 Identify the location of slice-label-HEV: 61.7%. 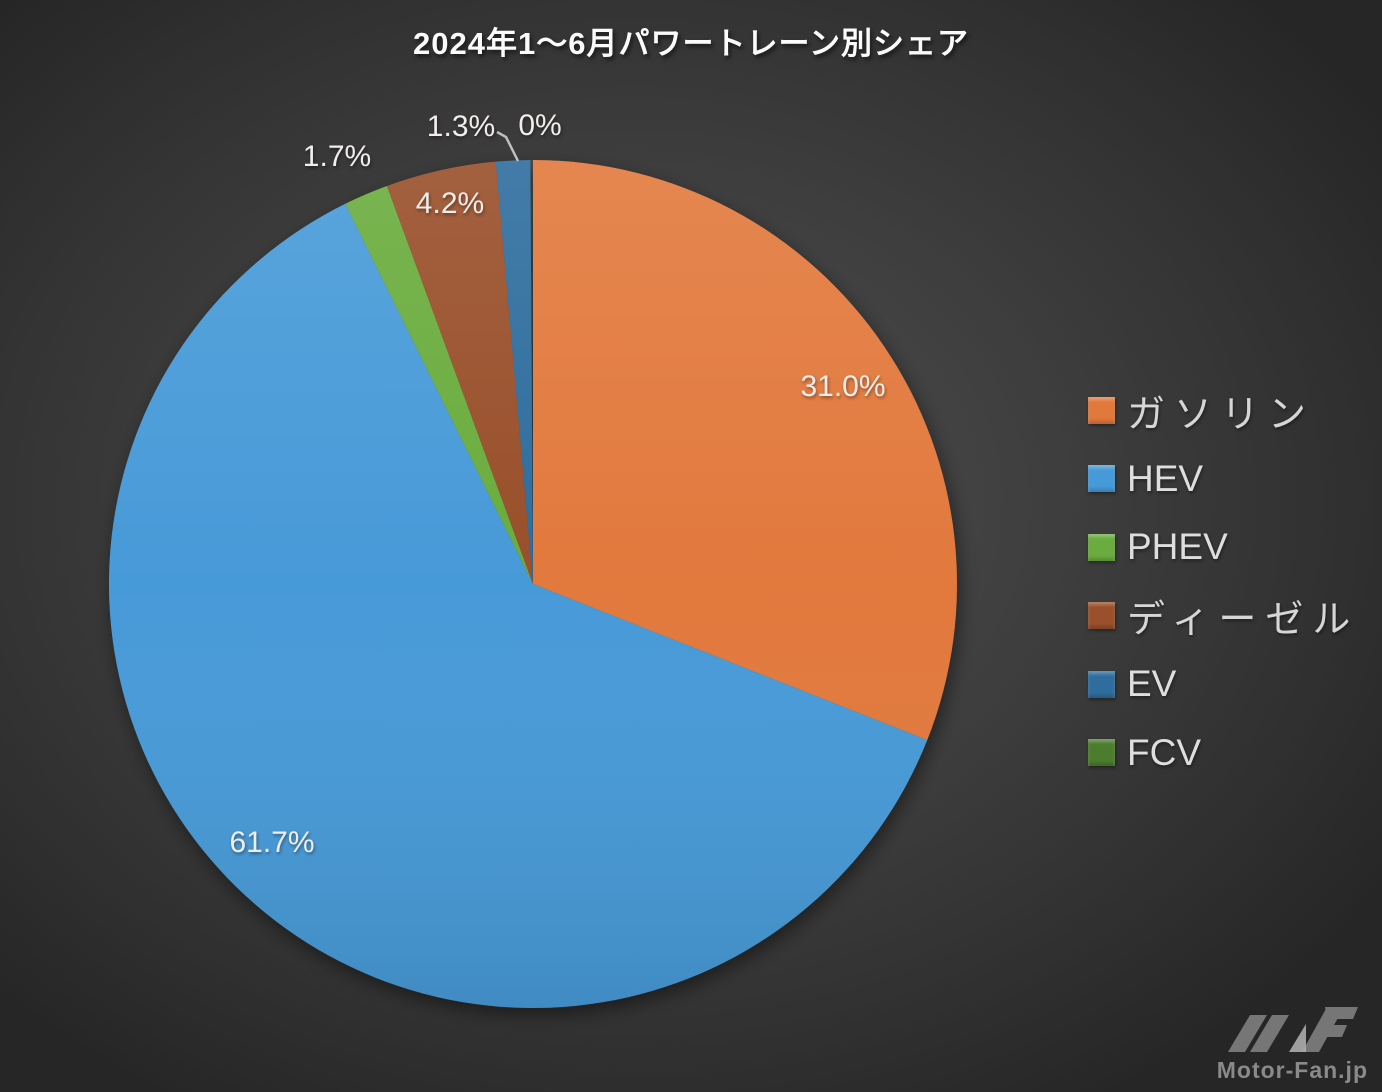
(272, 842).